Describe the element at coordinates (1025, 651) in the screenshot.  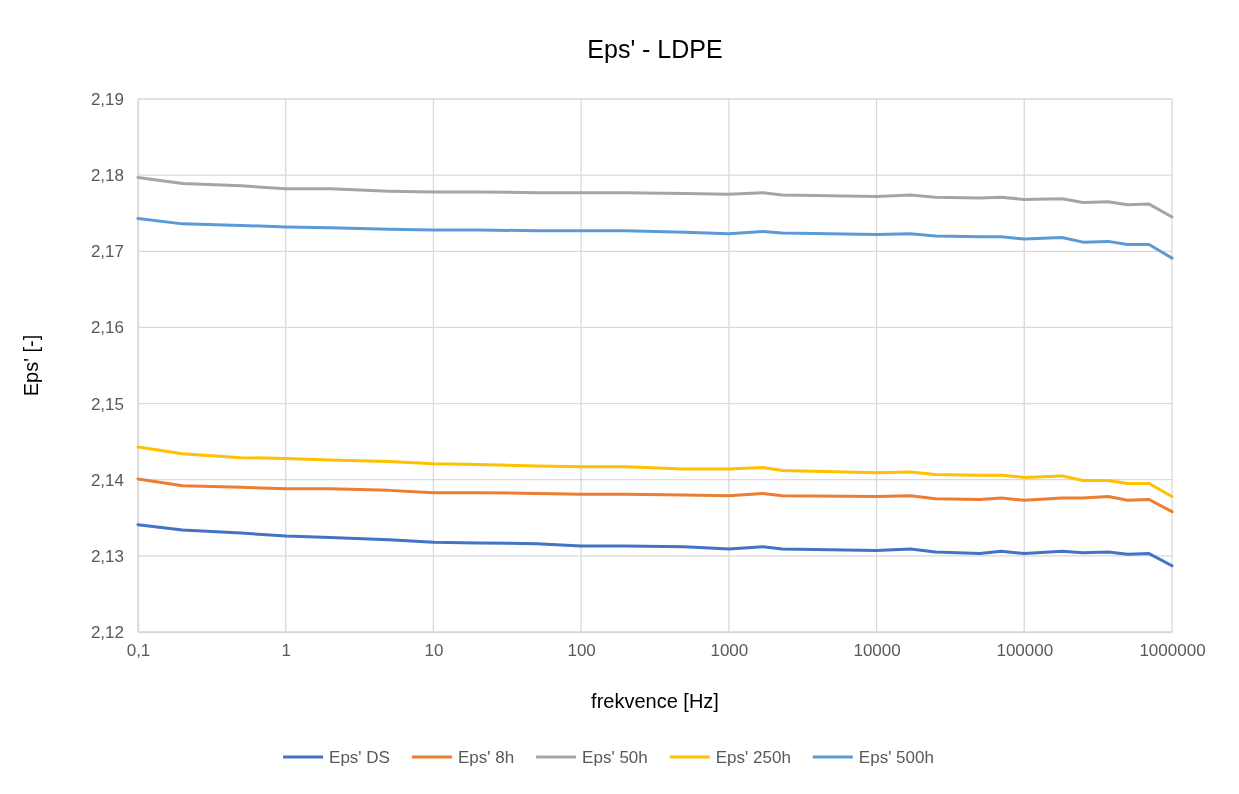
I see `x-tick-label: 100000` at that location.